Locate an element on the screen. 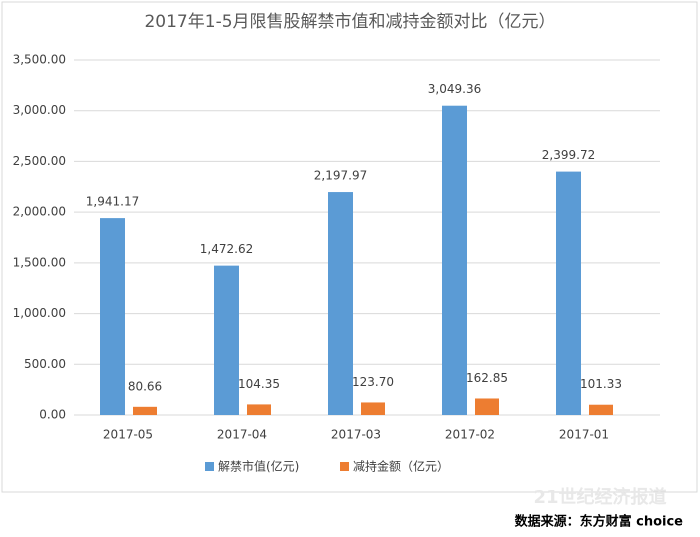 This screenshot has width=700, height=537. x-tick-label: 2017-04 is located at coordinates (242, 435).